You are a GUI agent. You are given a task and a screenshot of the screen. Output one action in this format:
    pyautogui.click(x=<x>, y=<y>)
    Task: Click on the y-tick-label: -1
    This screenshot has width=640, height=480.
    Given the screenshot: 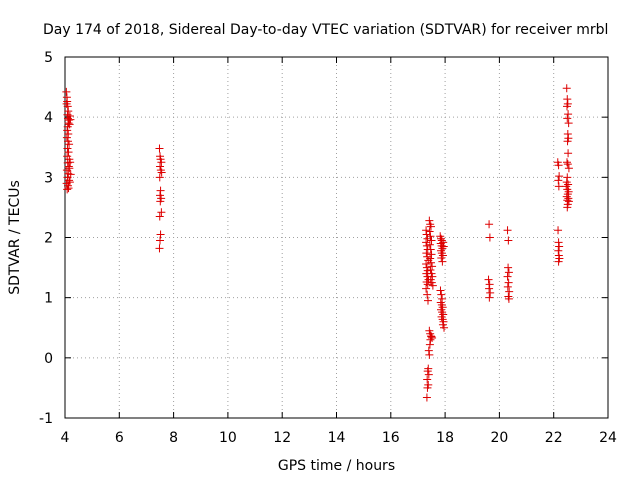 What is the action you would take?
    pyautogui.click(x=46, y=419)
    